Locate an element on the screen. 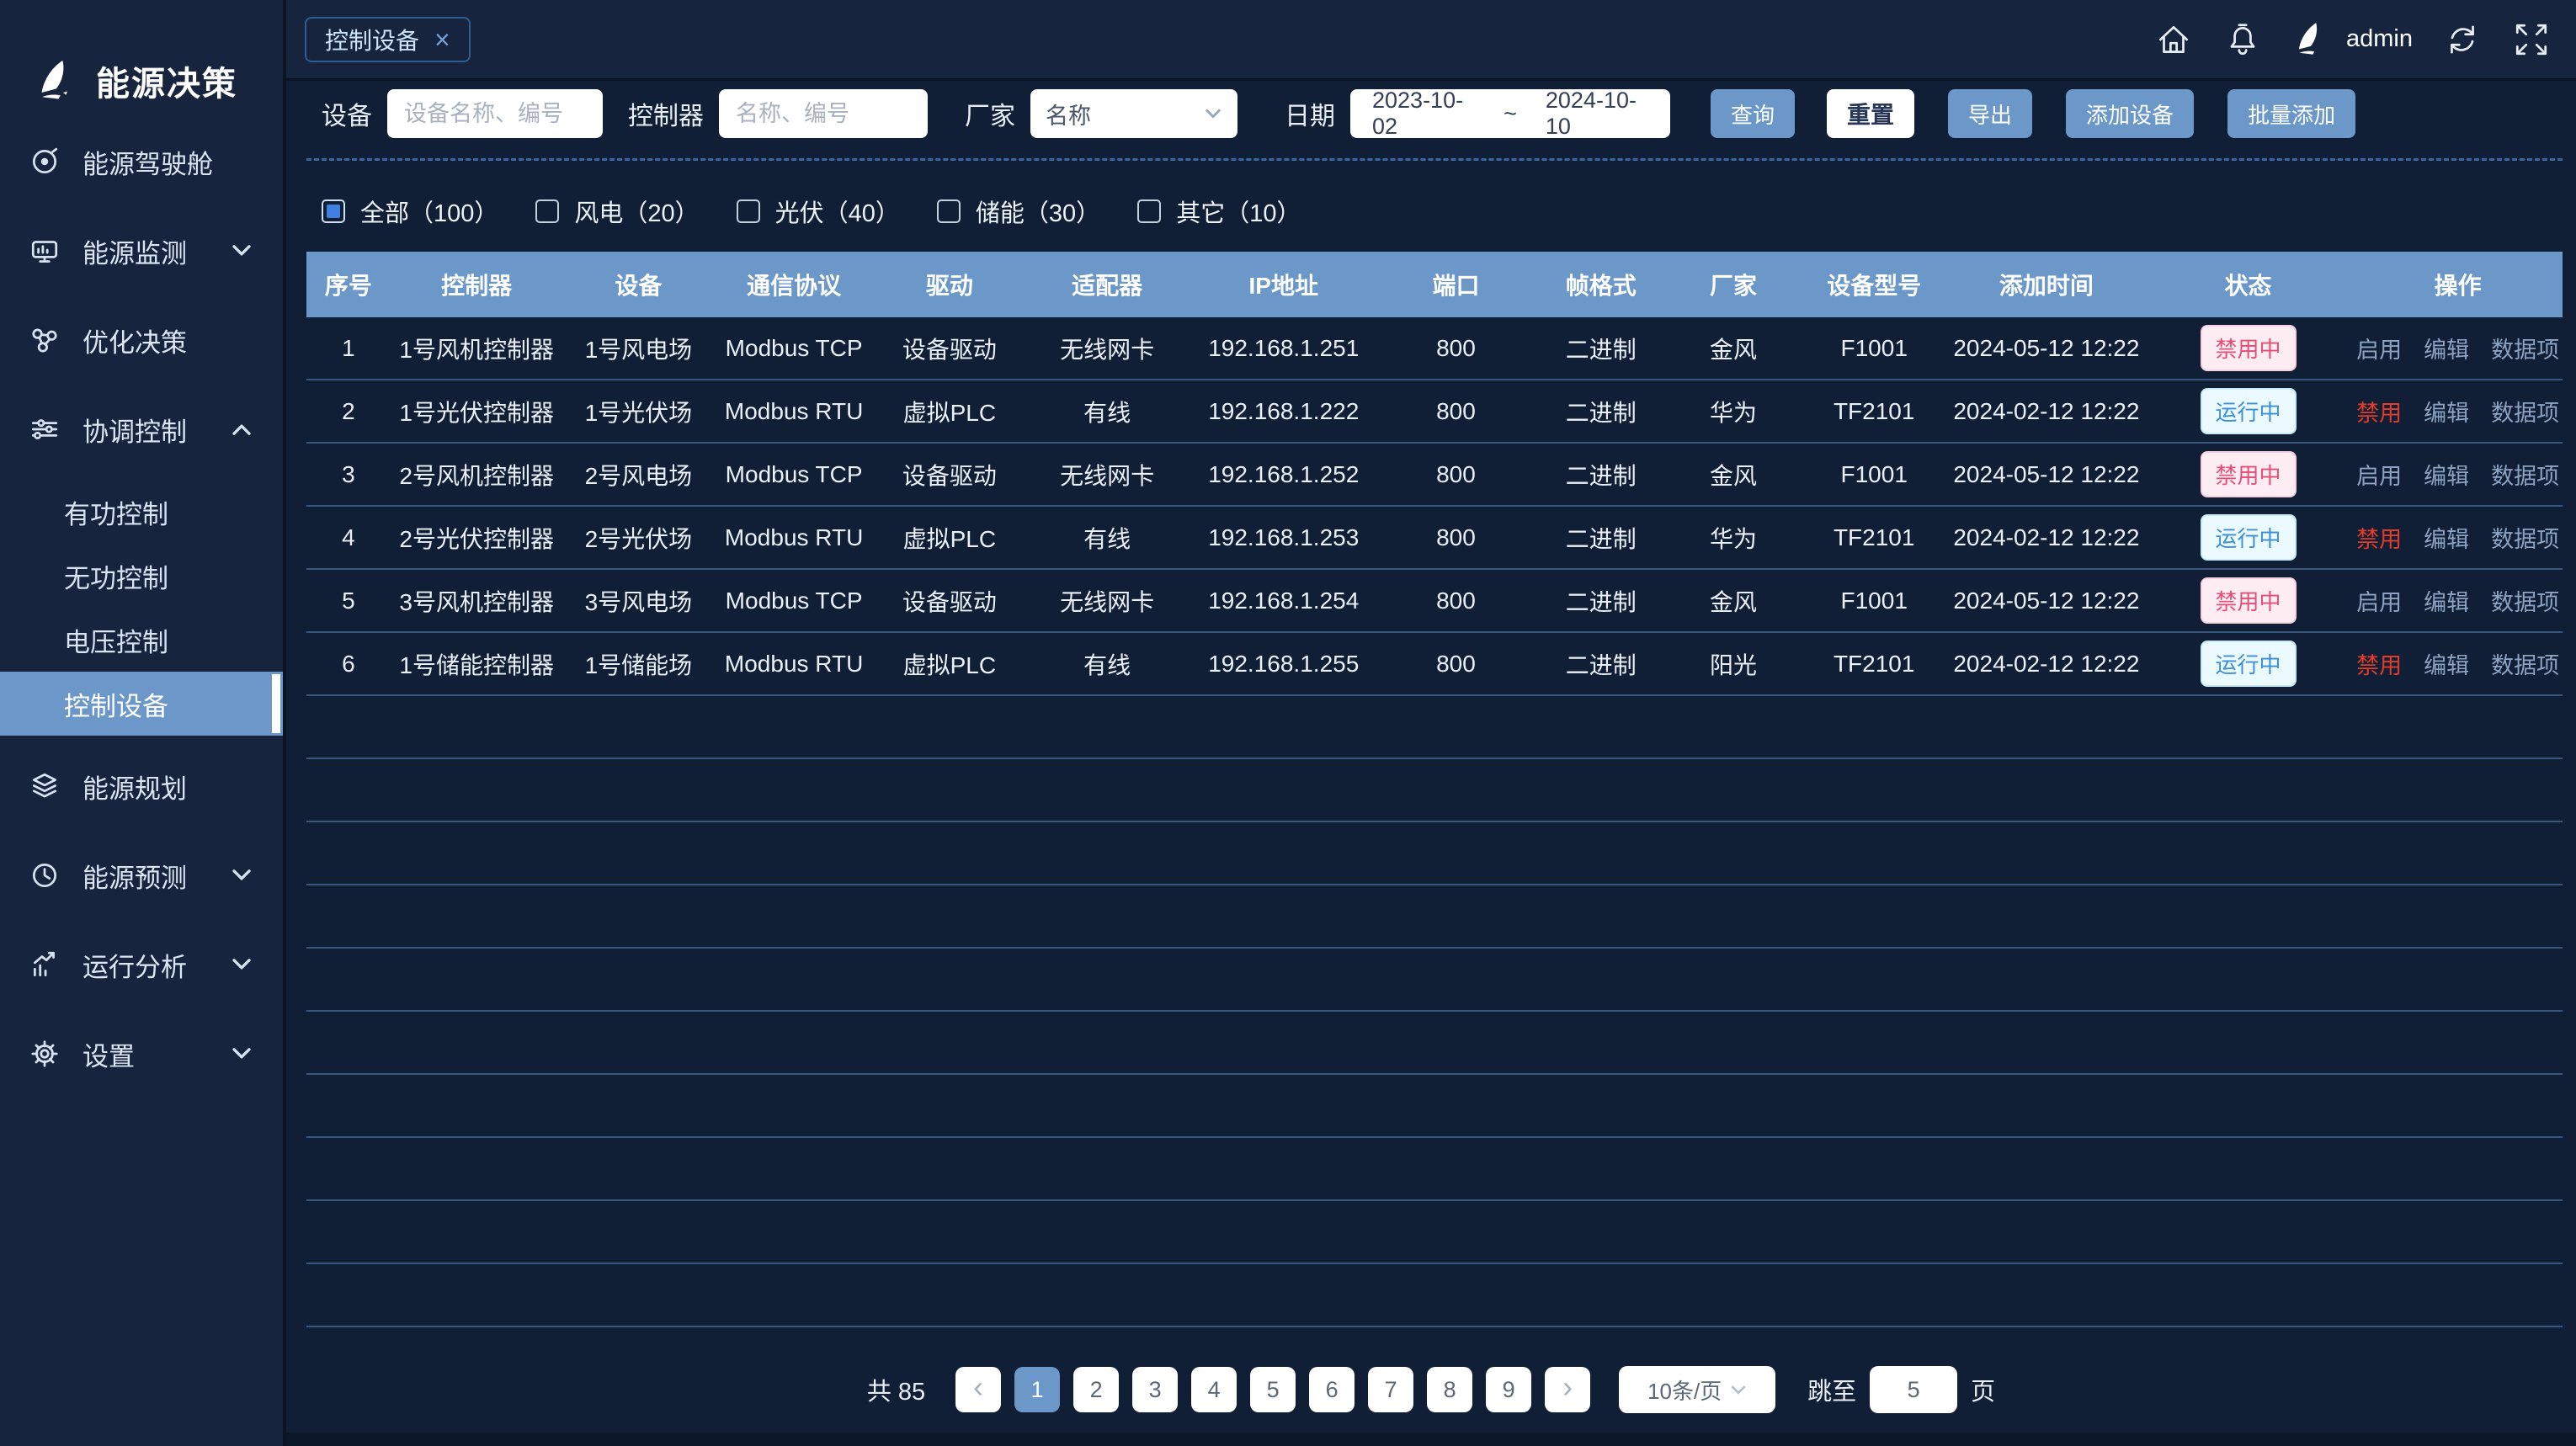  cell-device: 1号储能场 is located at coordinates (638, 665).